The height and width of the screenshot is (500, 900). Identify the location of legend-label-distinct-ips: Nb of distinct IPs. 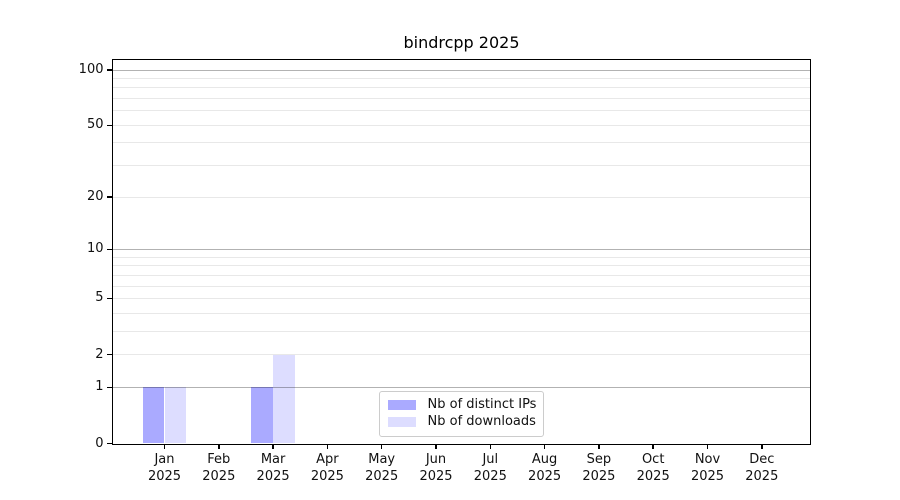
(482, 404).